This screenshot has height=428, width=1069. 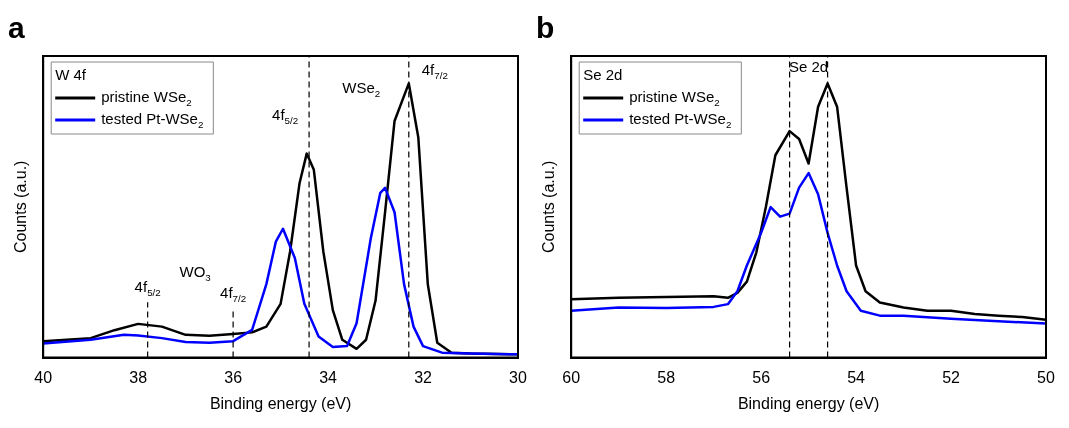 I want to click on x-tick-label: 52, so click(x=951, y=377).